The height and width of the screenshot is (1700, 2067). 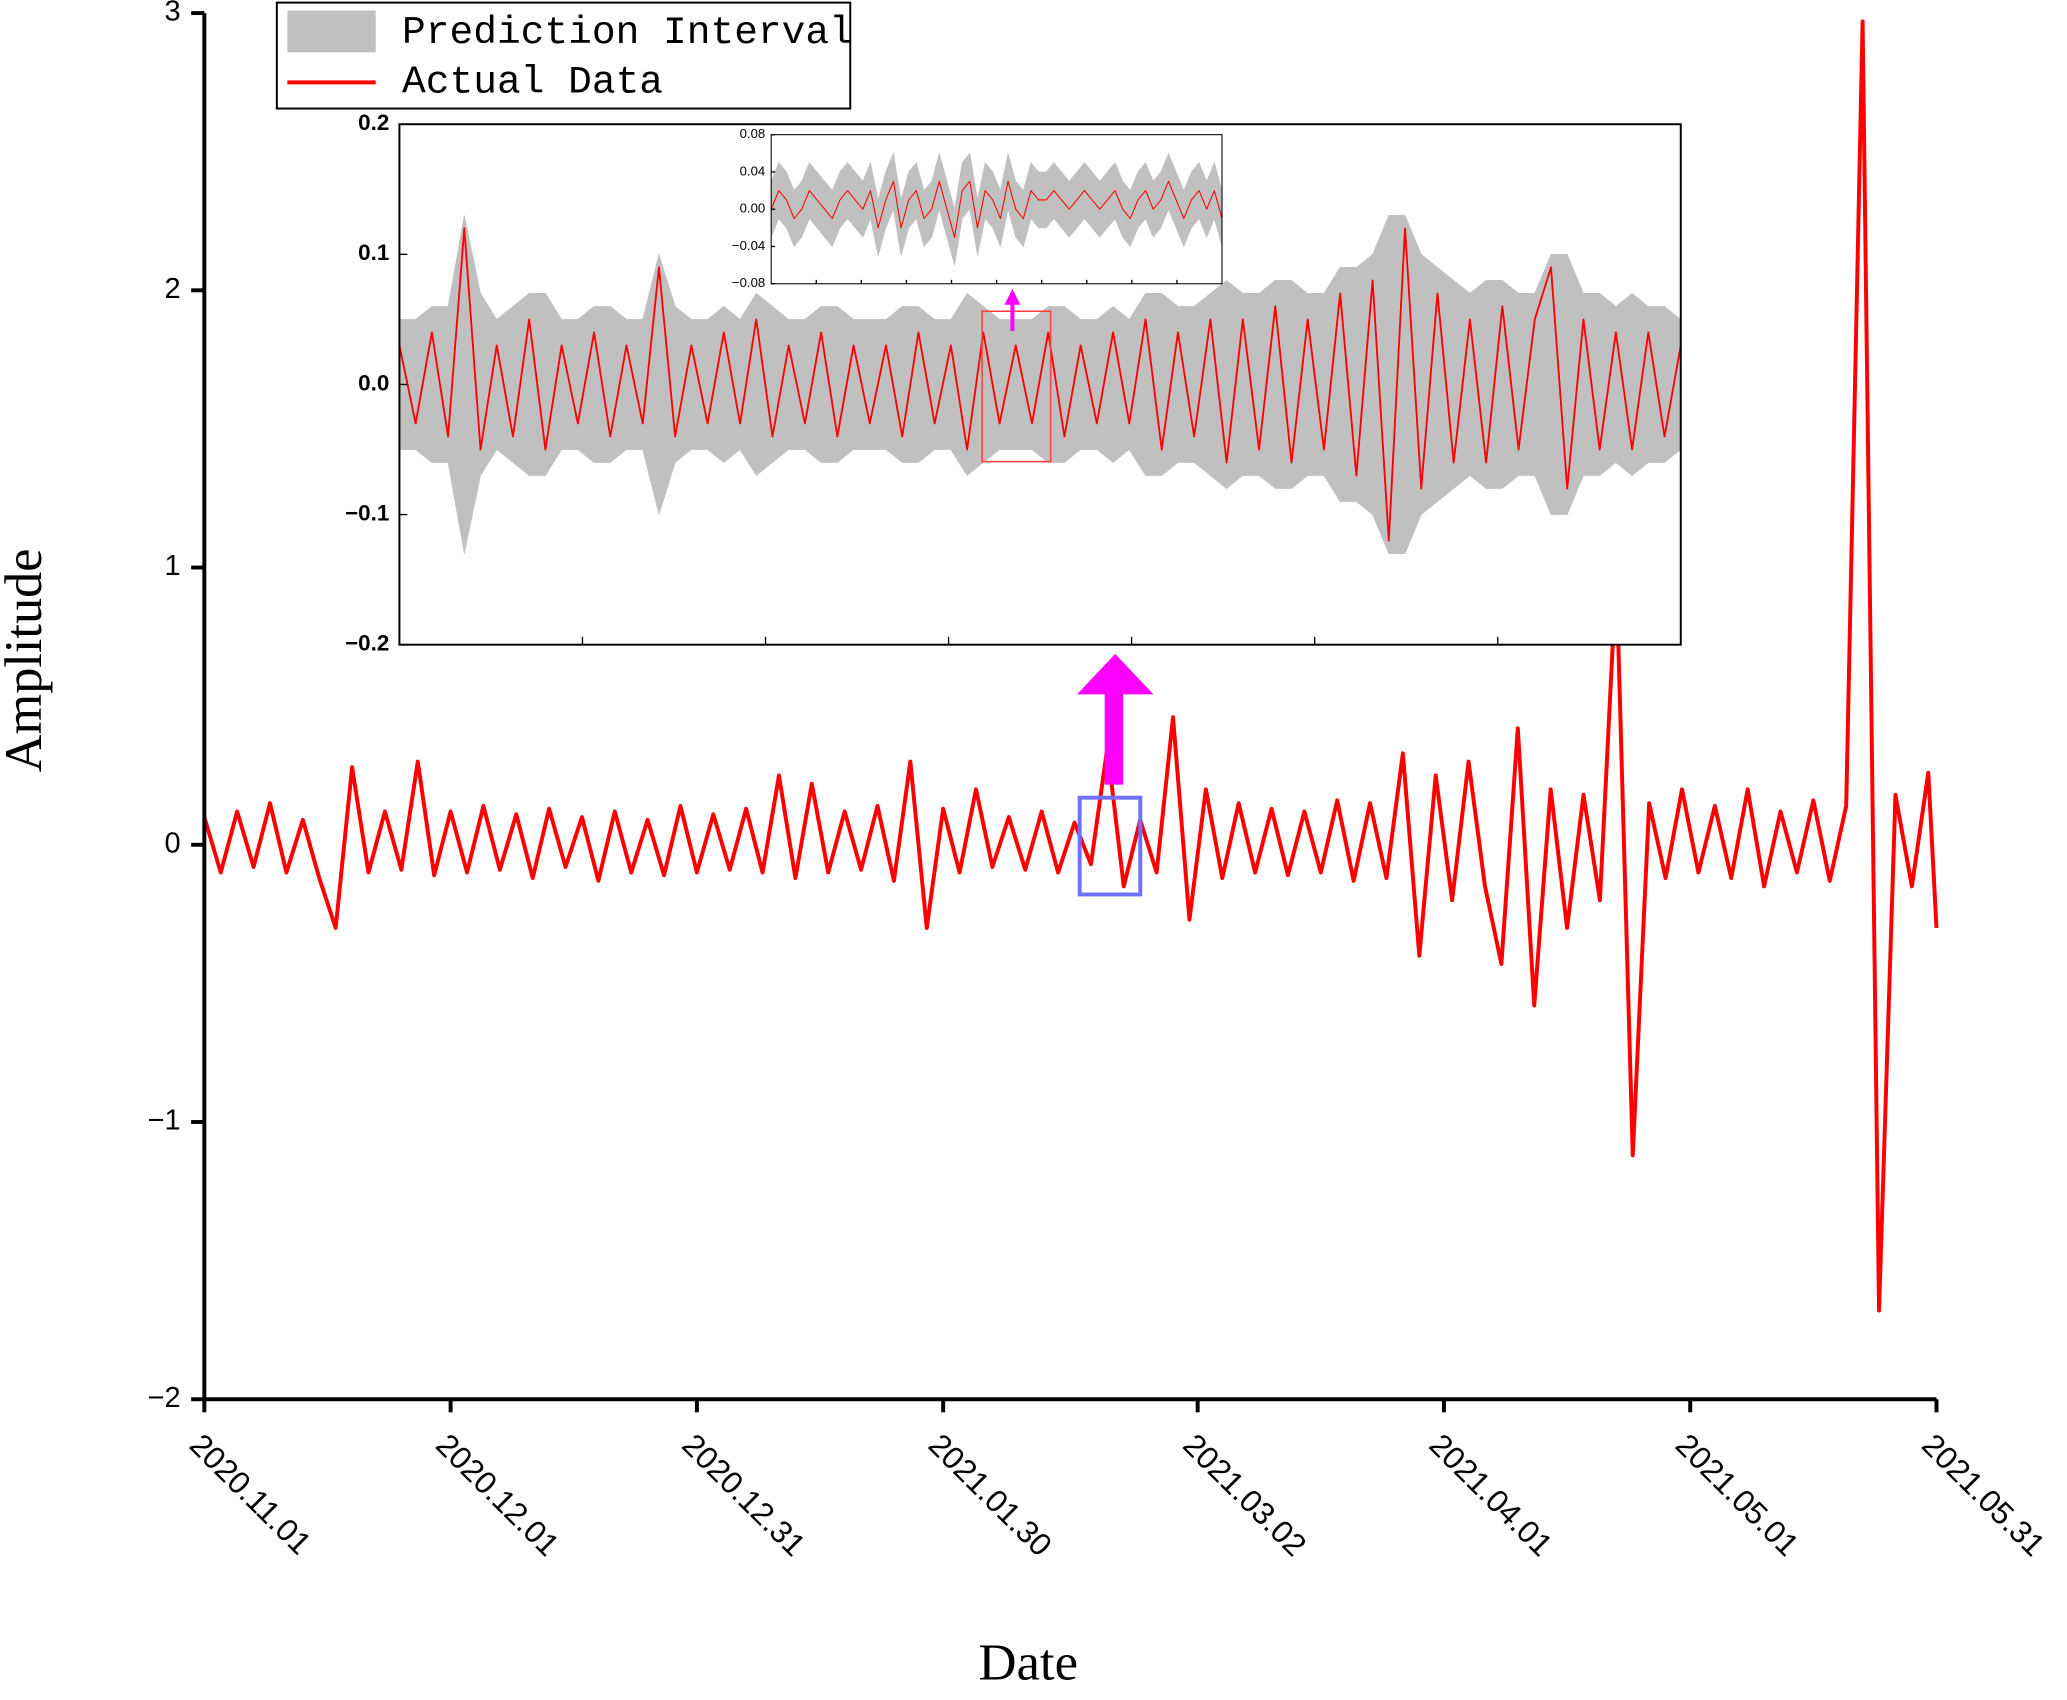 What do you see at coordinates (367, 643) in the screenshot?
I see `y-tick-label: −0.2` at bounding box center [367, 643].